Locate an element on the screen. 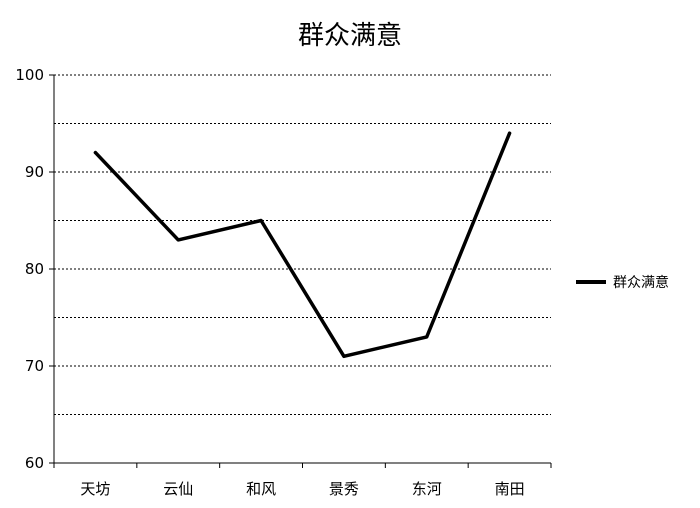  x-tick-label: 东河 is located at coordinates (427, 489).